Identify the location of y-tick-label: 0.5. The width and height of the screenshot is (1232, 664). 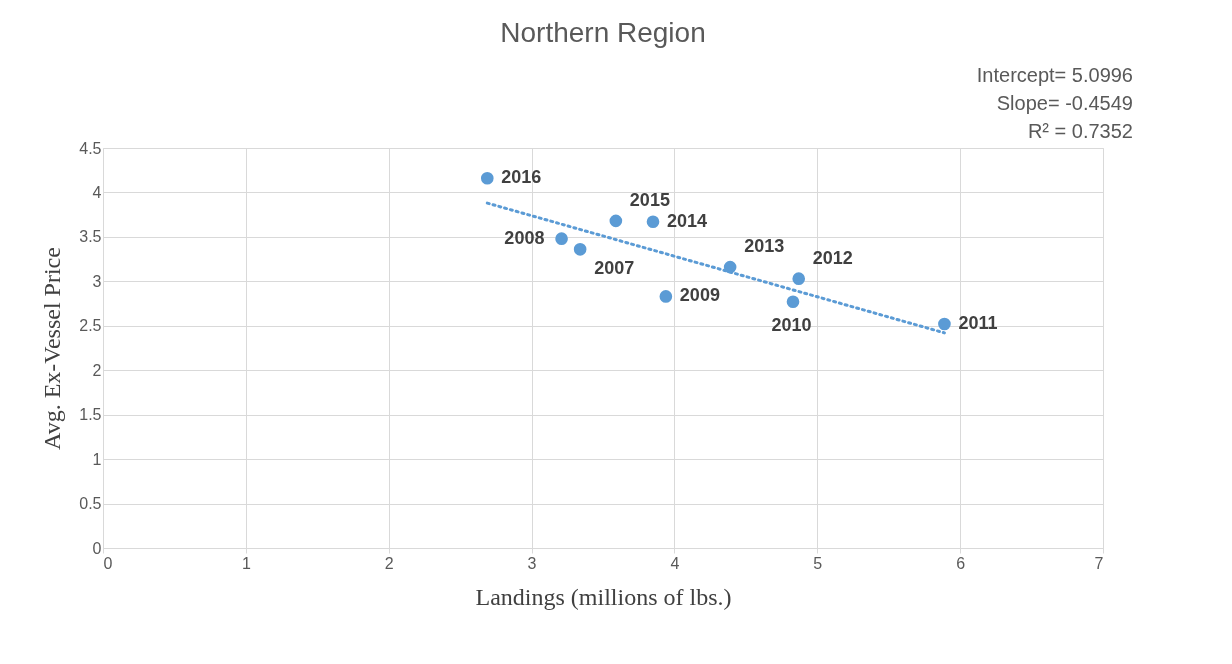
(90, 504).